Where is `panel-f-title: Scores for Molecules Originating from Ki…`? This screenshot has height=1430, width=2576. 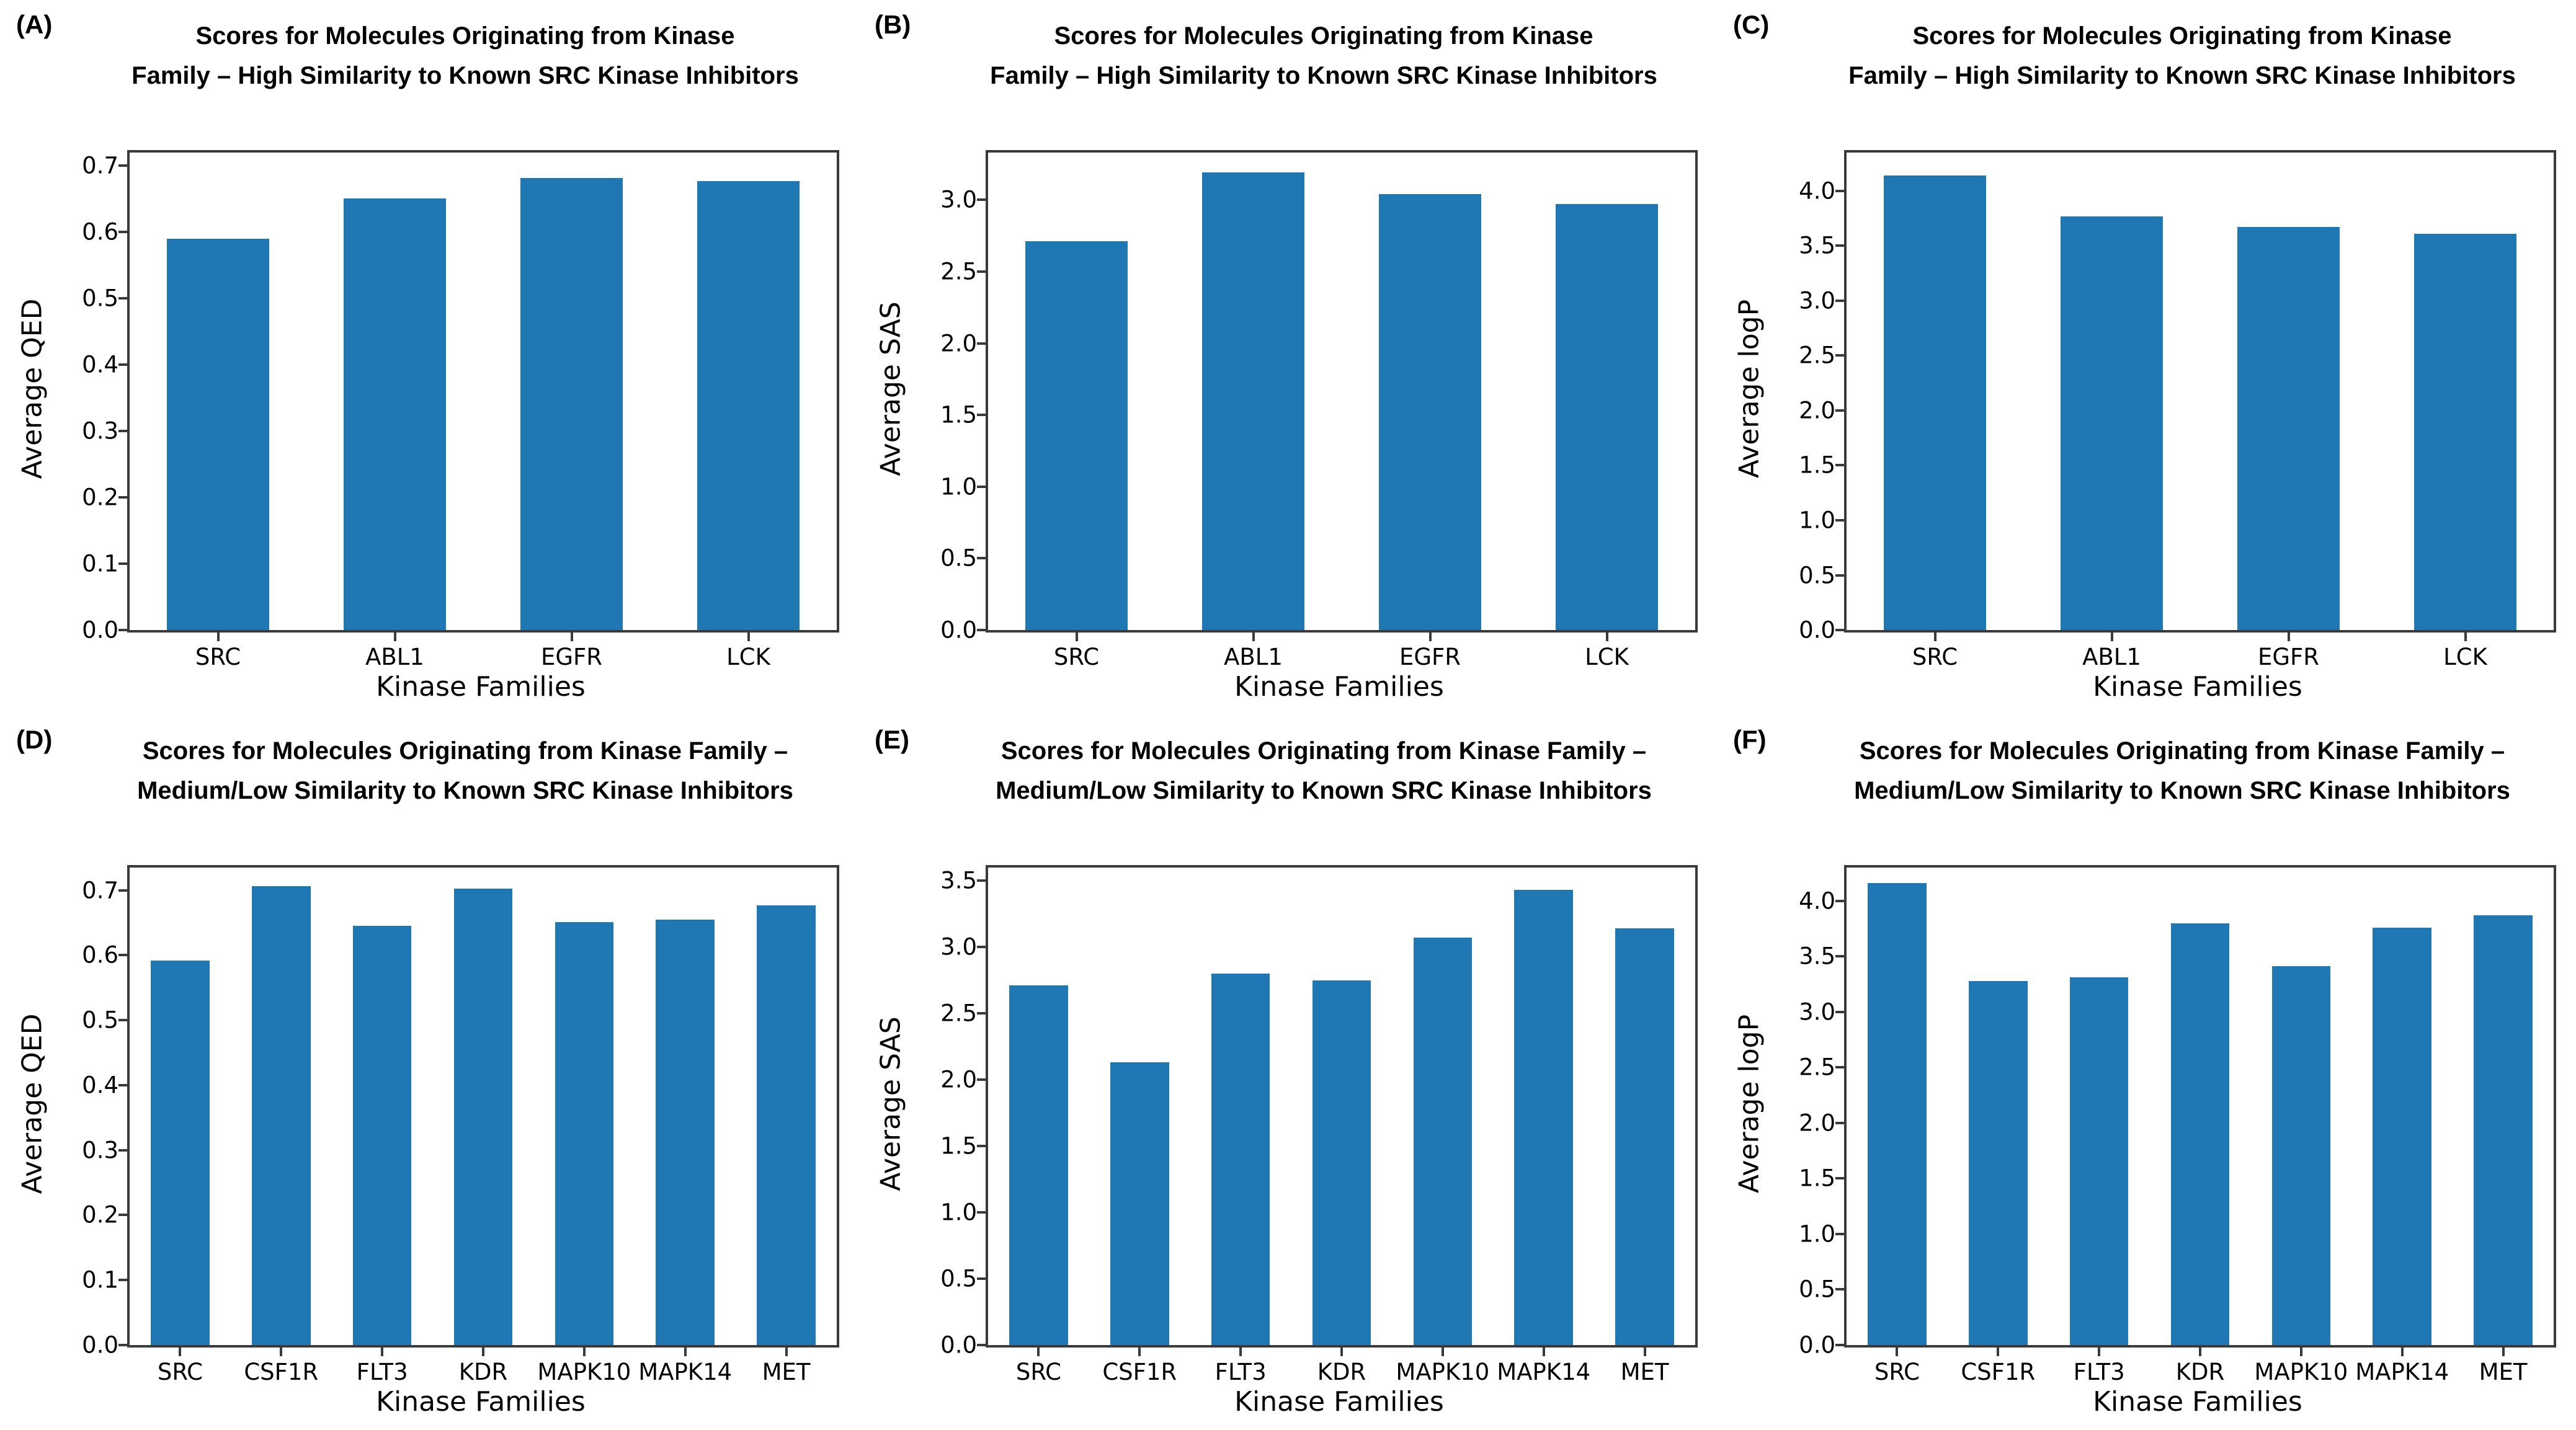
panel-f-title: Scores for Molecules Originating from Ki… is located at coordinates (2182, 770).